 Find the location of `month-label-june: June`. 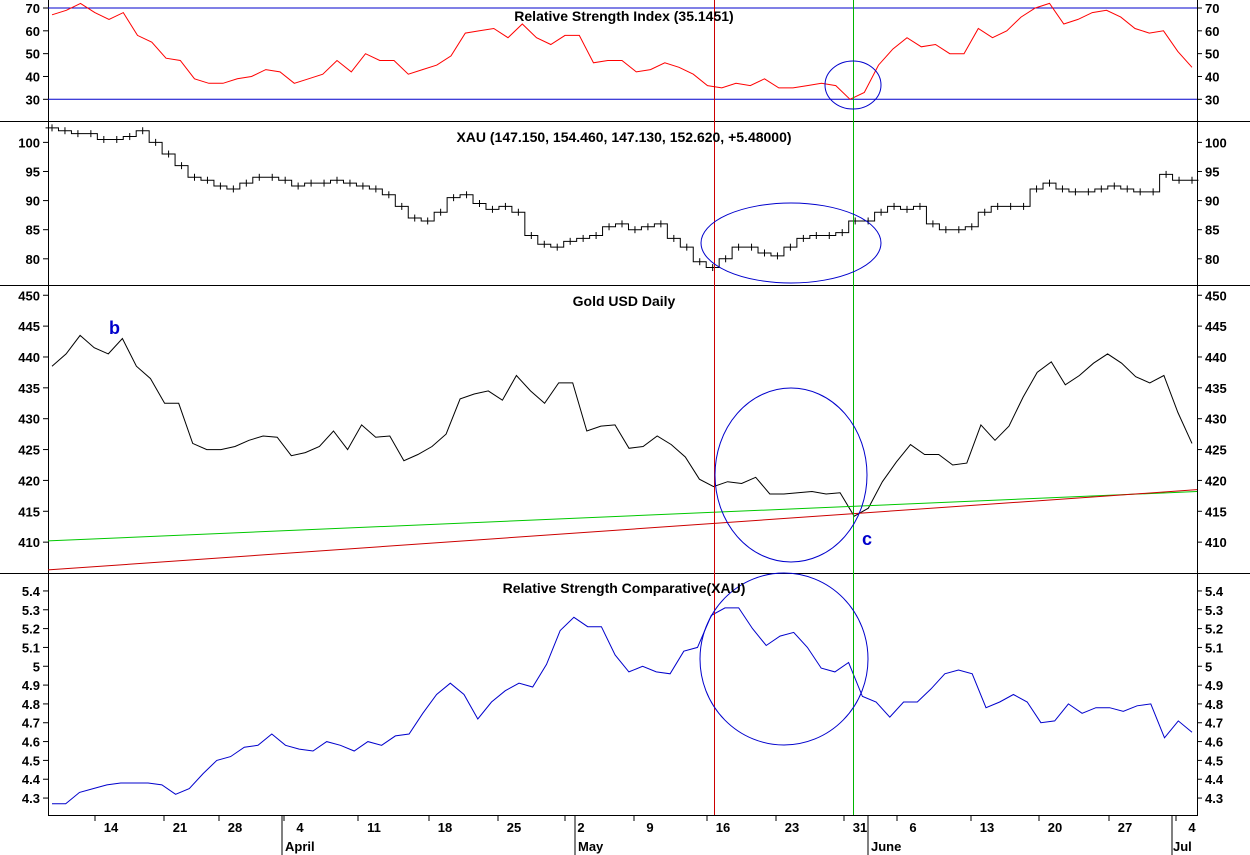

month-label-june: June is located at coordinates (886, 846).